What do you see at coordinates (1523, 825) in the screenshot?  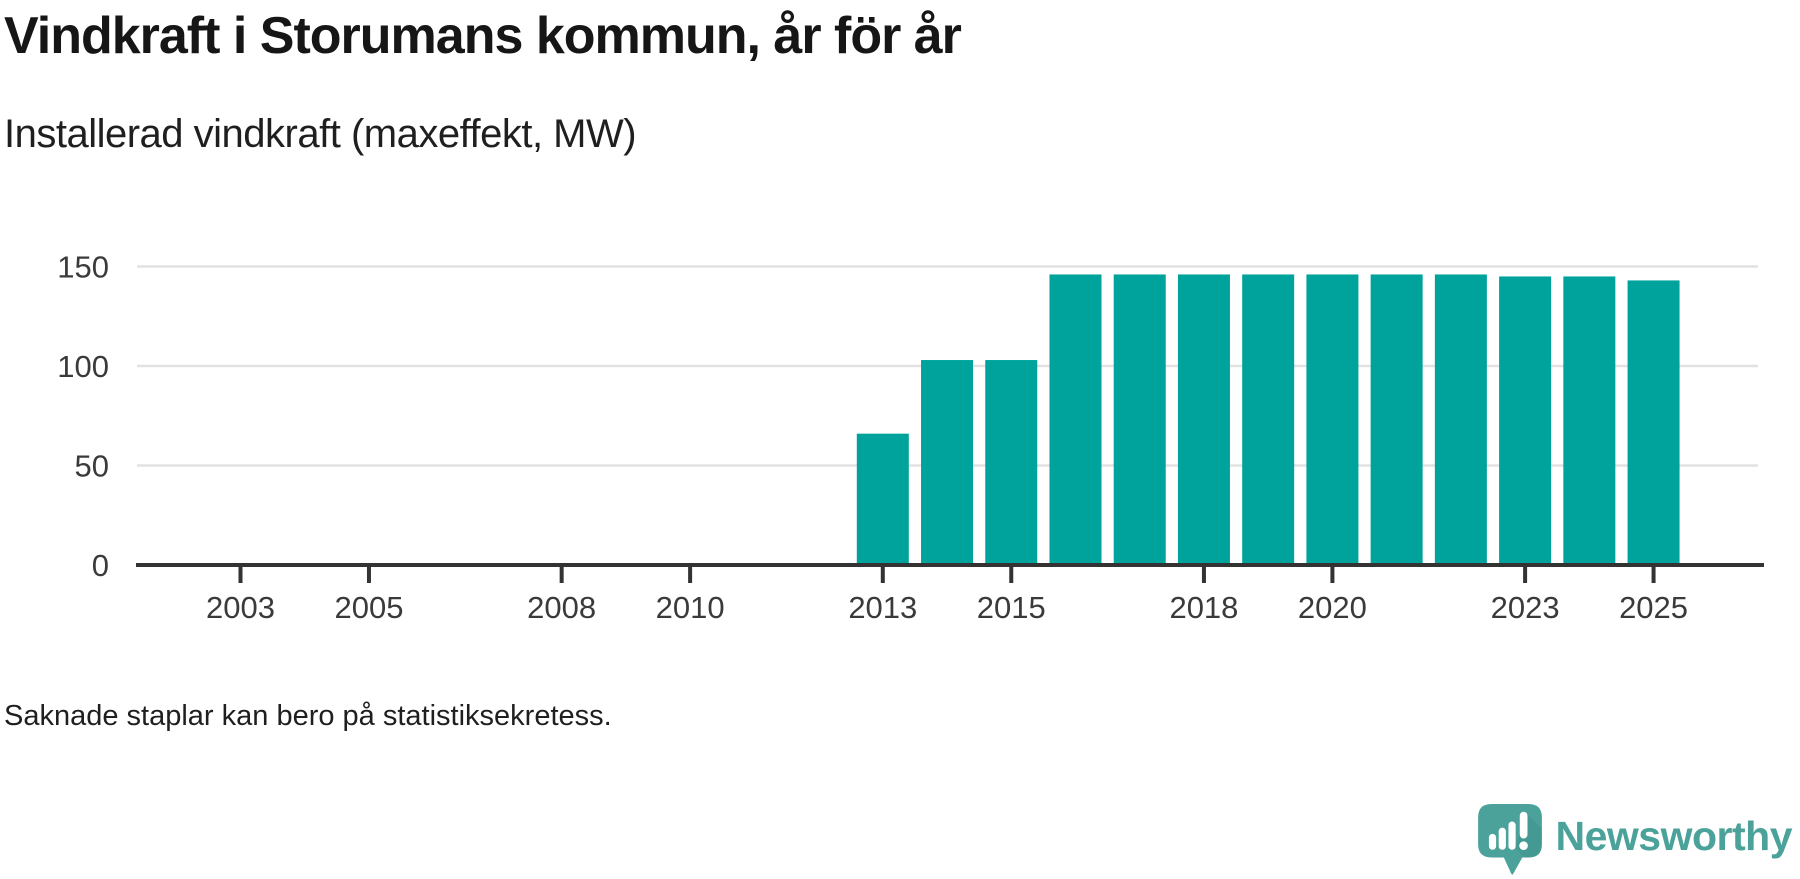 I see `exclamation-stem` at bounding box center [1523, 825].